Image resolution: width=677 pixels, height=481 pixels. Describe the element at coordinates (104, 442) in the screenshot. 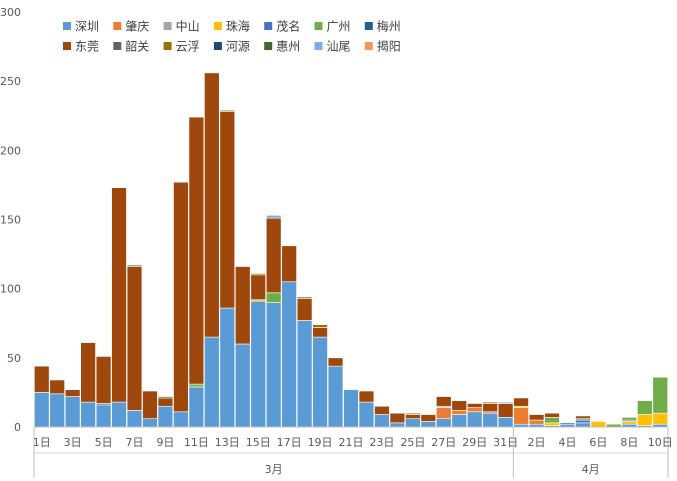

I see `x-tick-label: 5日` at that location.